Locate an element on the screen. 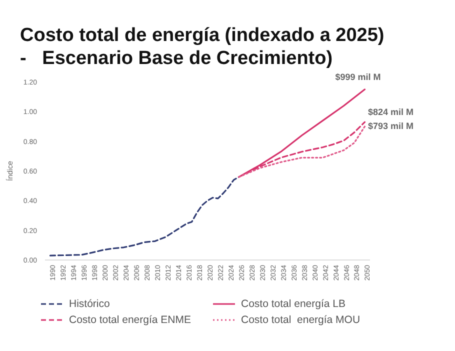 This screenshot has height=351, width=455. annotation: $793 mil M is located at coordinates (391, 126).